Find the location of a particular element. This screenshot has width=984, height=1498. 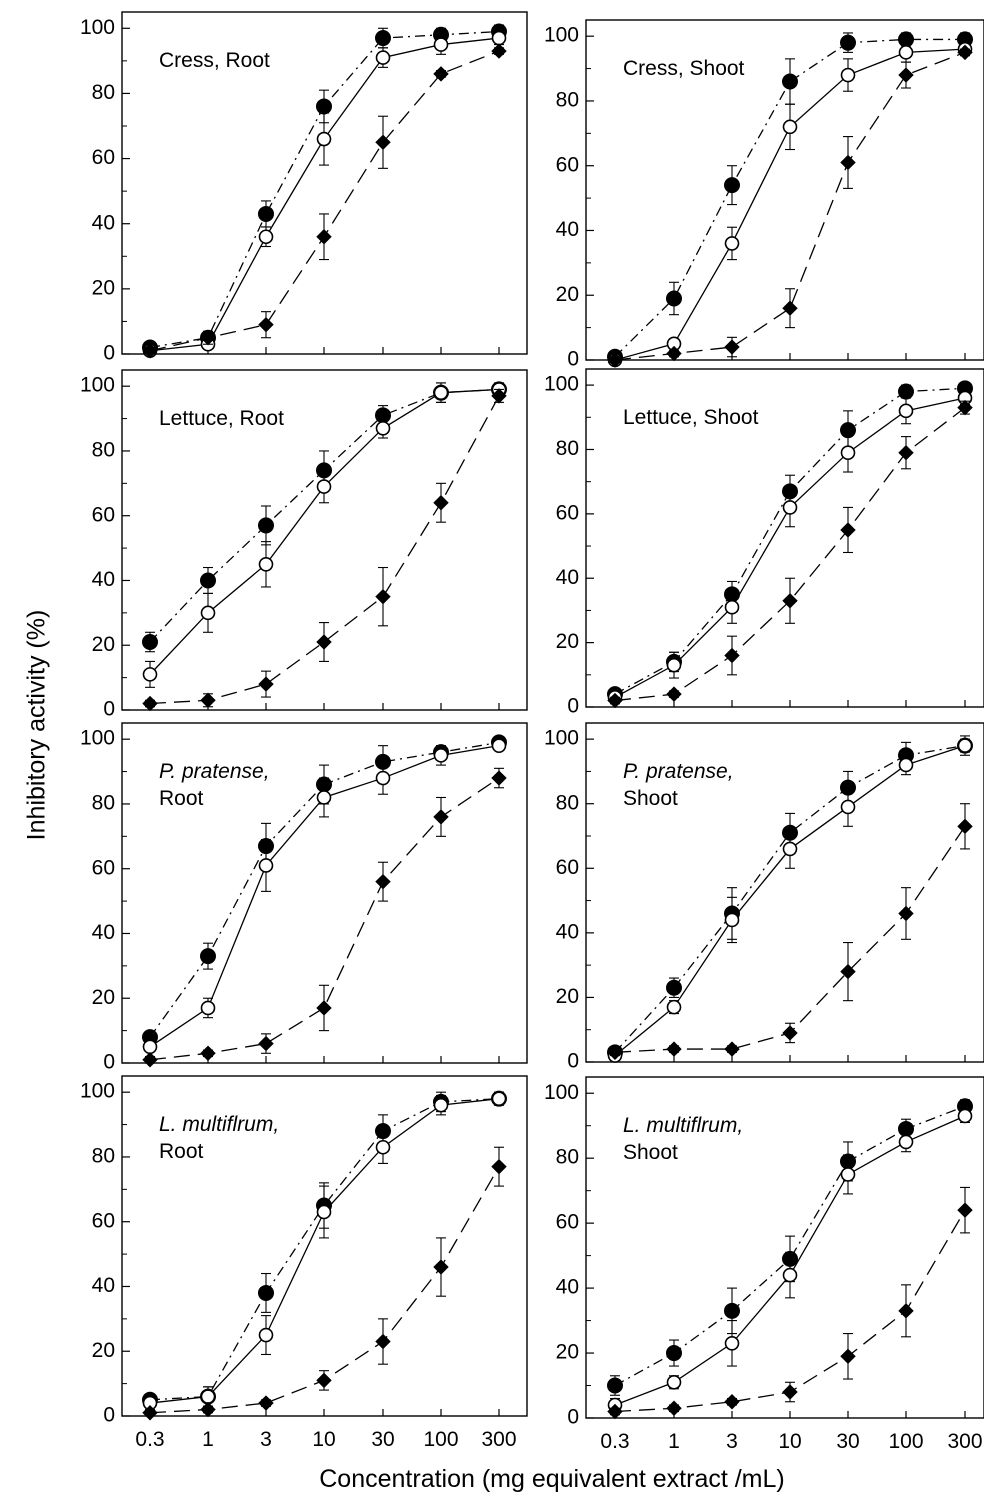

x-tick-label: 1 is located at coordinates (674, 1441).